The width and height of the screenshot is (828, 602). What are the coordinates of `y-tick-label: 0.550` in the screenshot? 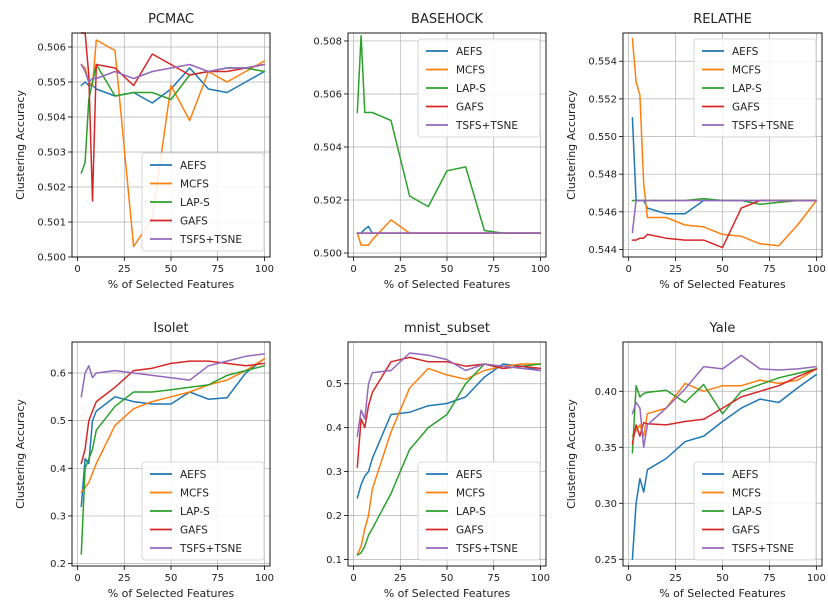 It's located at (602, 137).